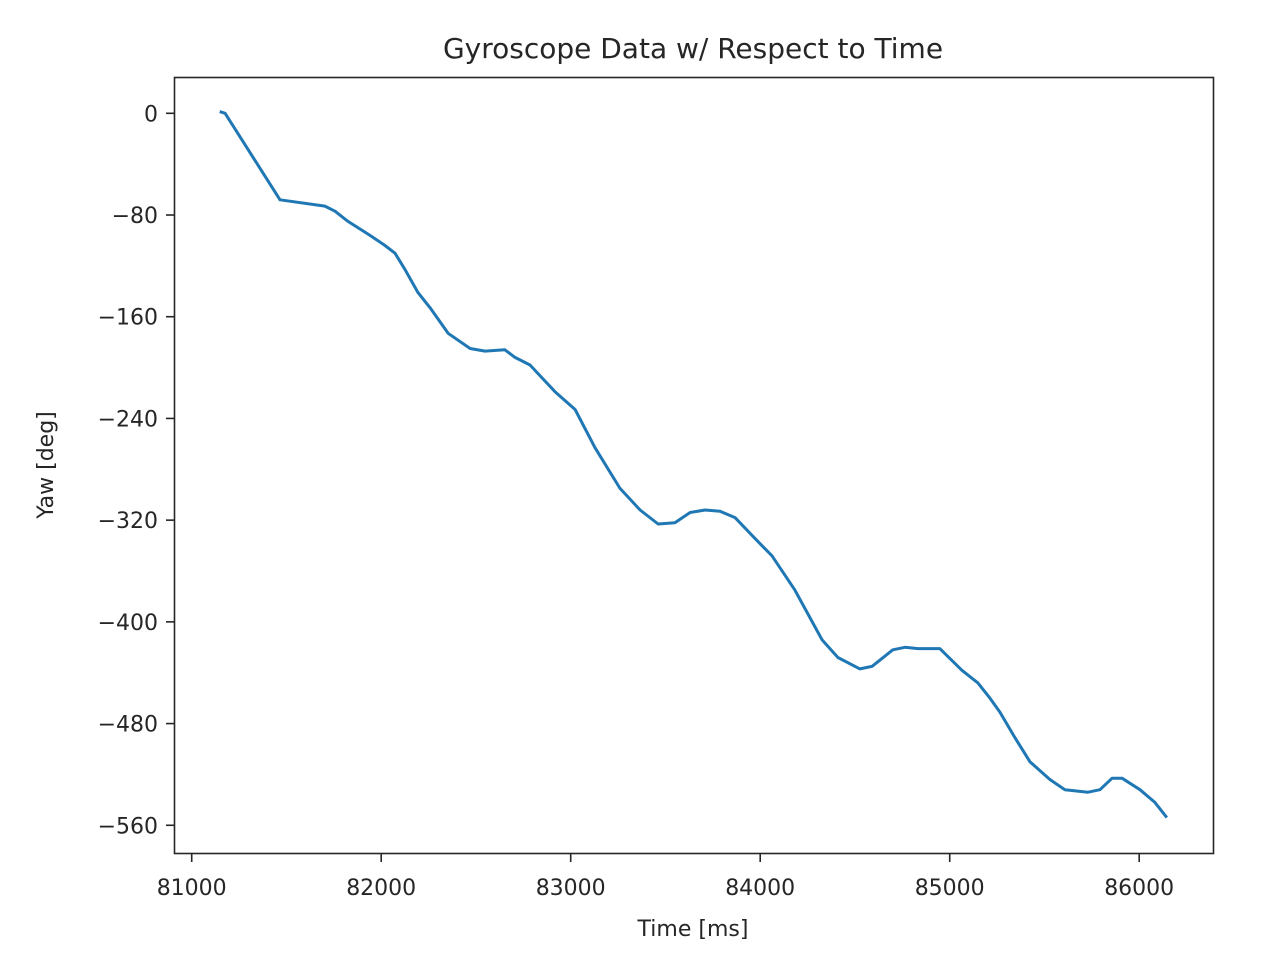 This screenshot has height=960, width=1267. What do you see at coordinates (760, 888) in the screenshot?
I see `x-tick-label: 84000` at bounding box center [760, 888].